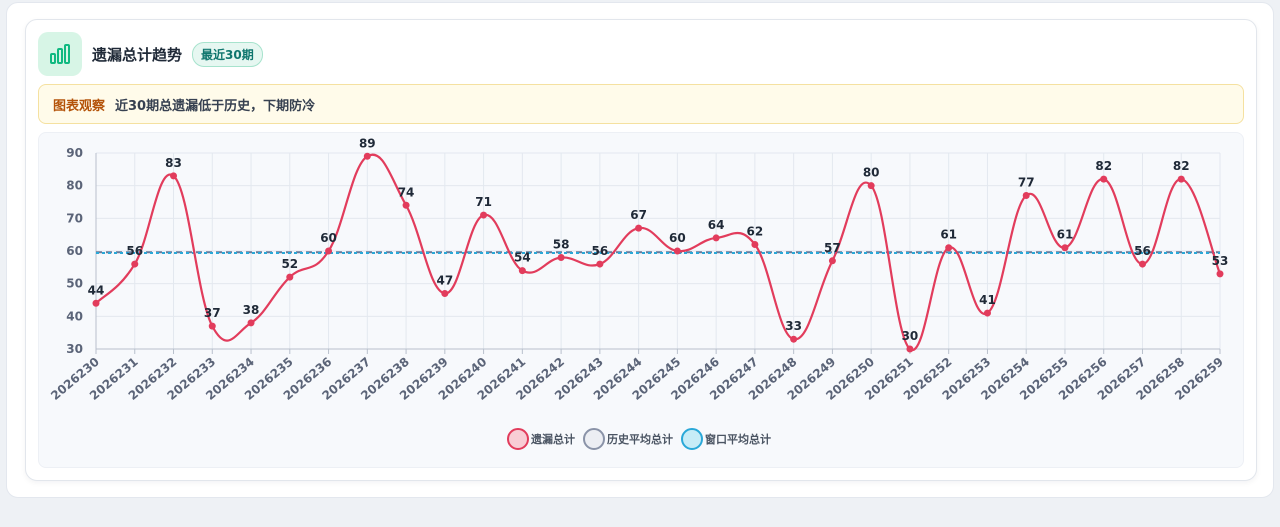 The image size is (1280, 527). Describe the element at coordinates (289, 264) in the screenshot. I see `data-label: 52` at that location.